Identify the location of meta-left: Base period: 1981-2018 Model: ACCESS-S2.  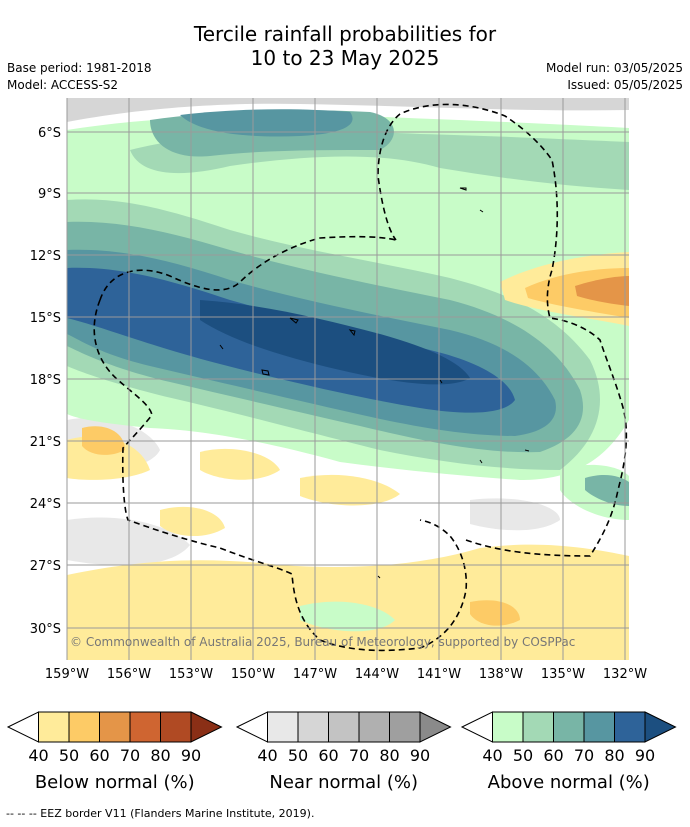
(79, 77).